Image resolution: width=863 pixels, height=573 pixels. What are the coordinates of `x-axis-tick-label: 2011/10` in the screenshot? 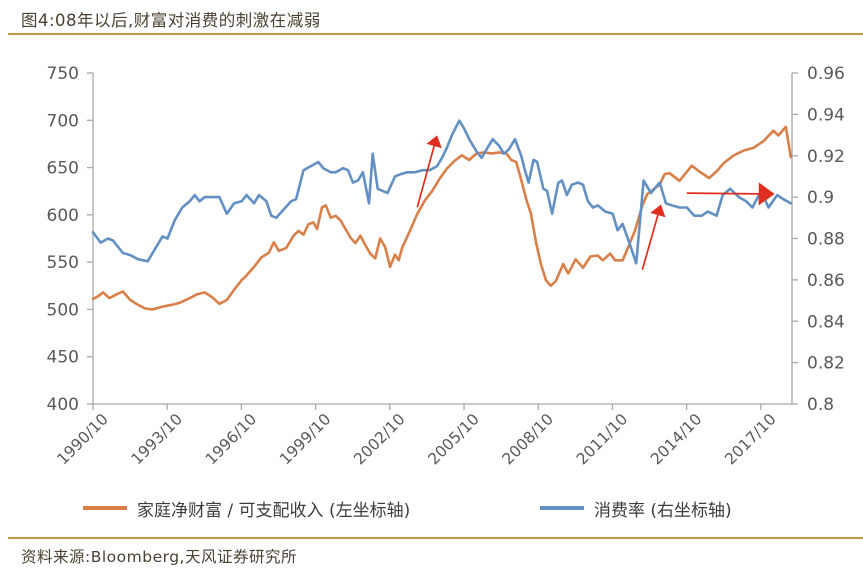 It's located at (602, 439).